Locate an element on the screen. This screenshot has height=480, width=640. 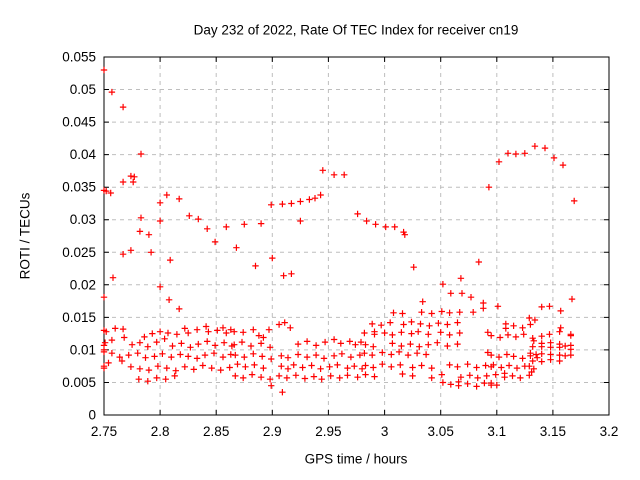
y-tick-label: 0.05 is located at coordinates (83, 89).